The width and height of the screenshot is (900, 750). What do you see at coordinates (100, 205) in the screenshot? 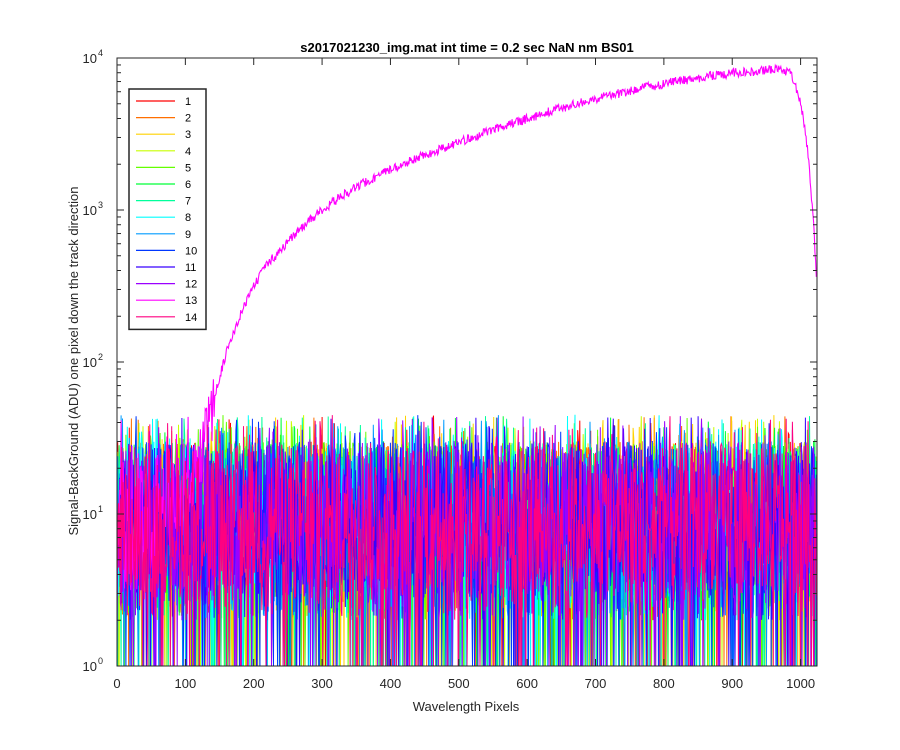
I see `y-tick-exponent: 3` at bounding box center [100, 205].